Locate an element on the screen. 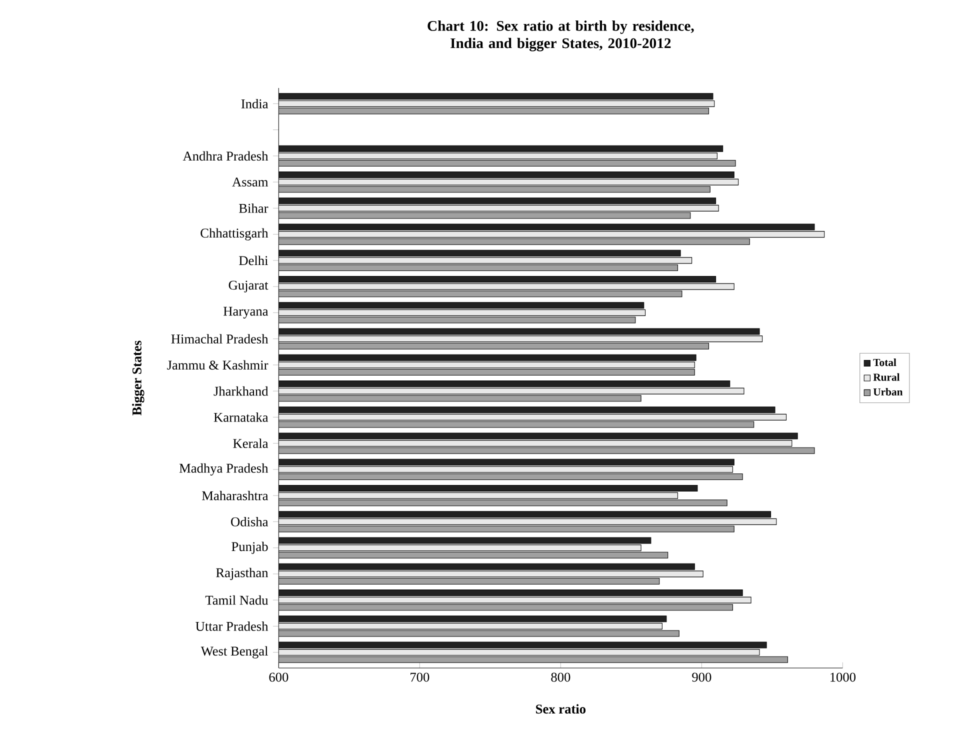  x-tick-label: 700 is located at coordinates (420, 677).